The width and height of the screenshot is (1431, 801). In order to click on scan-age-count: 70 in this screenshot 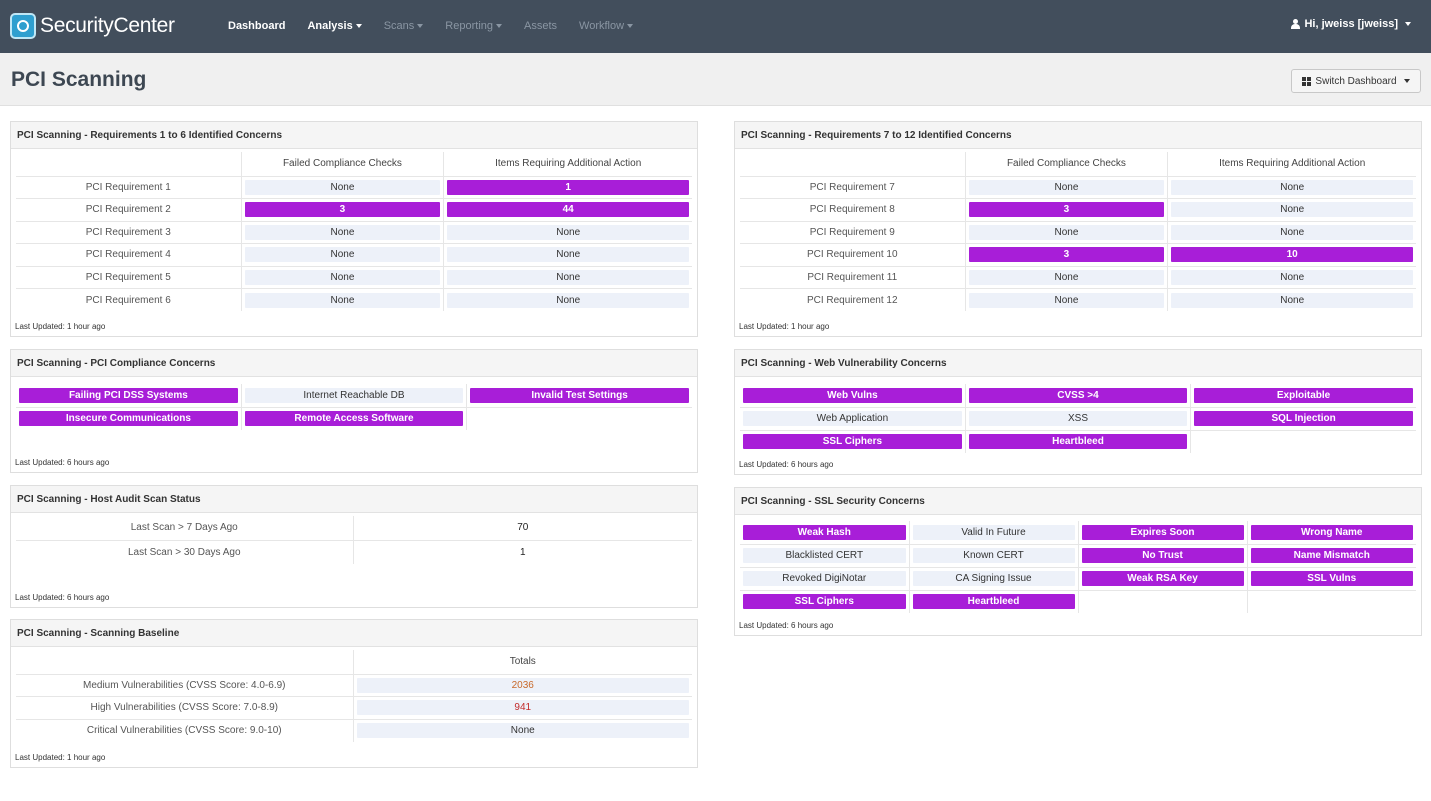, I will do `click(522, 528)`.